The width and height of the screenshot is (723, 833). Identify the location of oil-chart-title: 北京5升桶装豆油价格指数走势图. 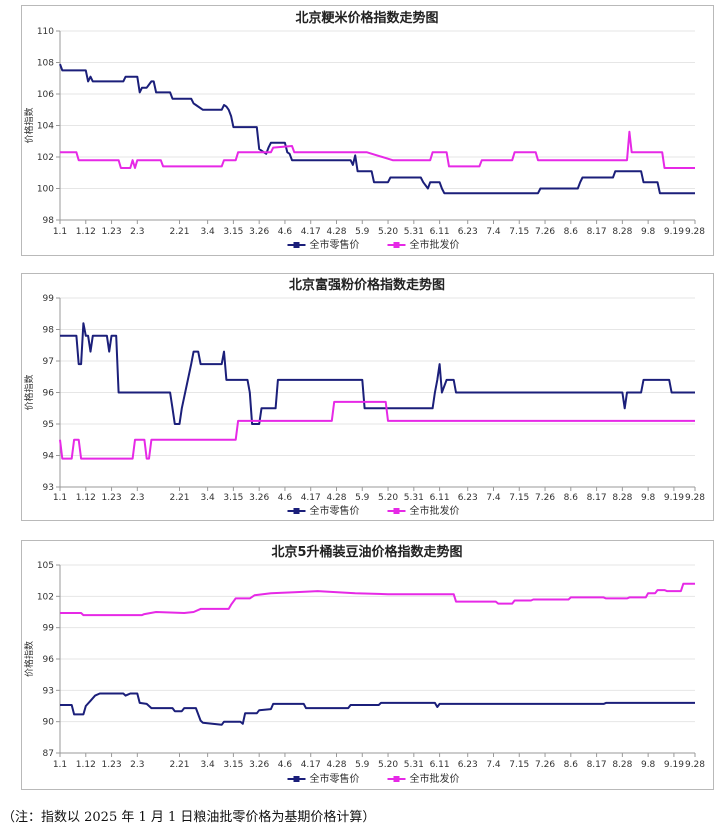
(366, 552).